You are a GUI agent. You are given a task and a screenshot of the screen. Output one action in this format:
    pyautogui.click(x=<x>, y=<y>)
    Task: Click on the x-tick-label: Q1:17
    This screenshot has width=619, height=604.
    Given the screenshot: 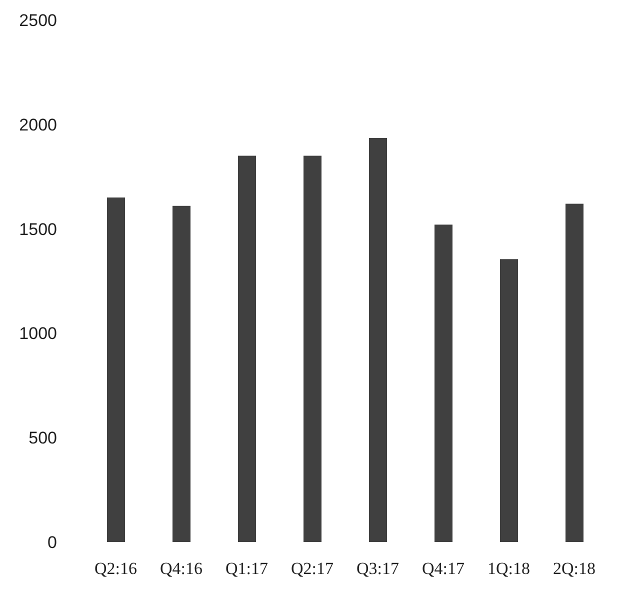 What is the action you would take?
    pyautogui.click(x=247, y=568)
    